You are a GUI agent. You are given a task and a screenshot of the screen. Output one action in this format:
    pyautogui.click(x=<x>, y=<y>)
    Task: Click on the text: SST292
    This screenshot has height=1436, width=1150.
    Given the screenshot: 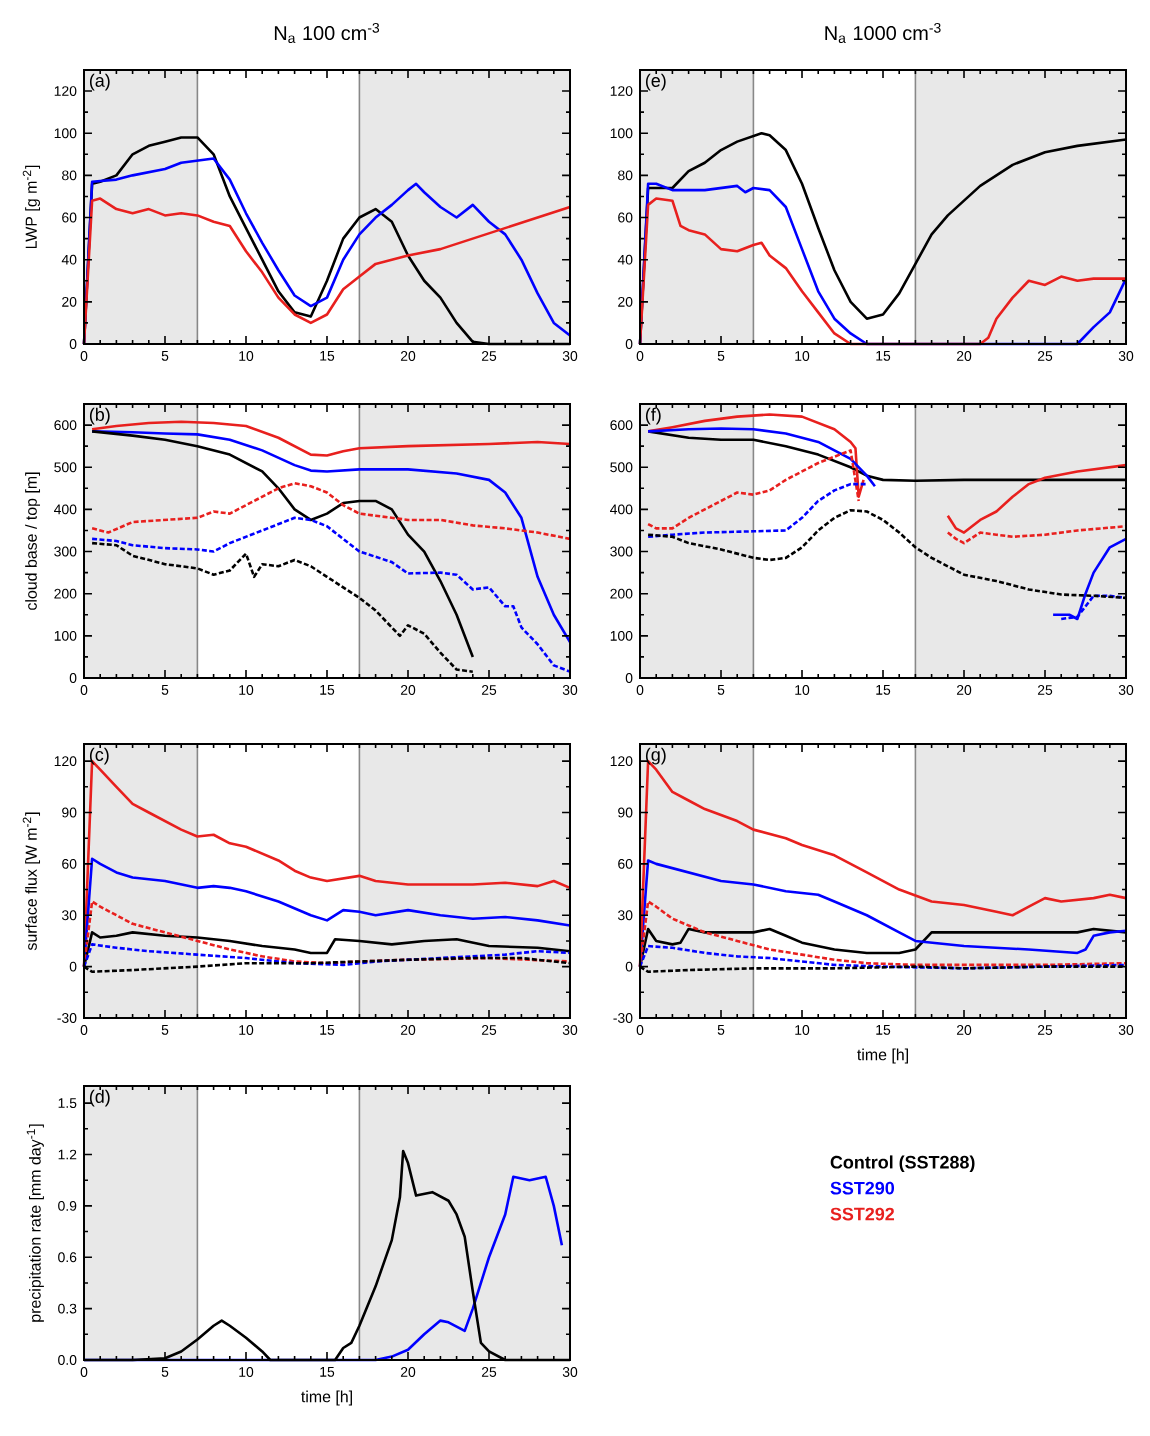 What is the action you would take?
    pyautogui.click(x=862, y=1214)
    